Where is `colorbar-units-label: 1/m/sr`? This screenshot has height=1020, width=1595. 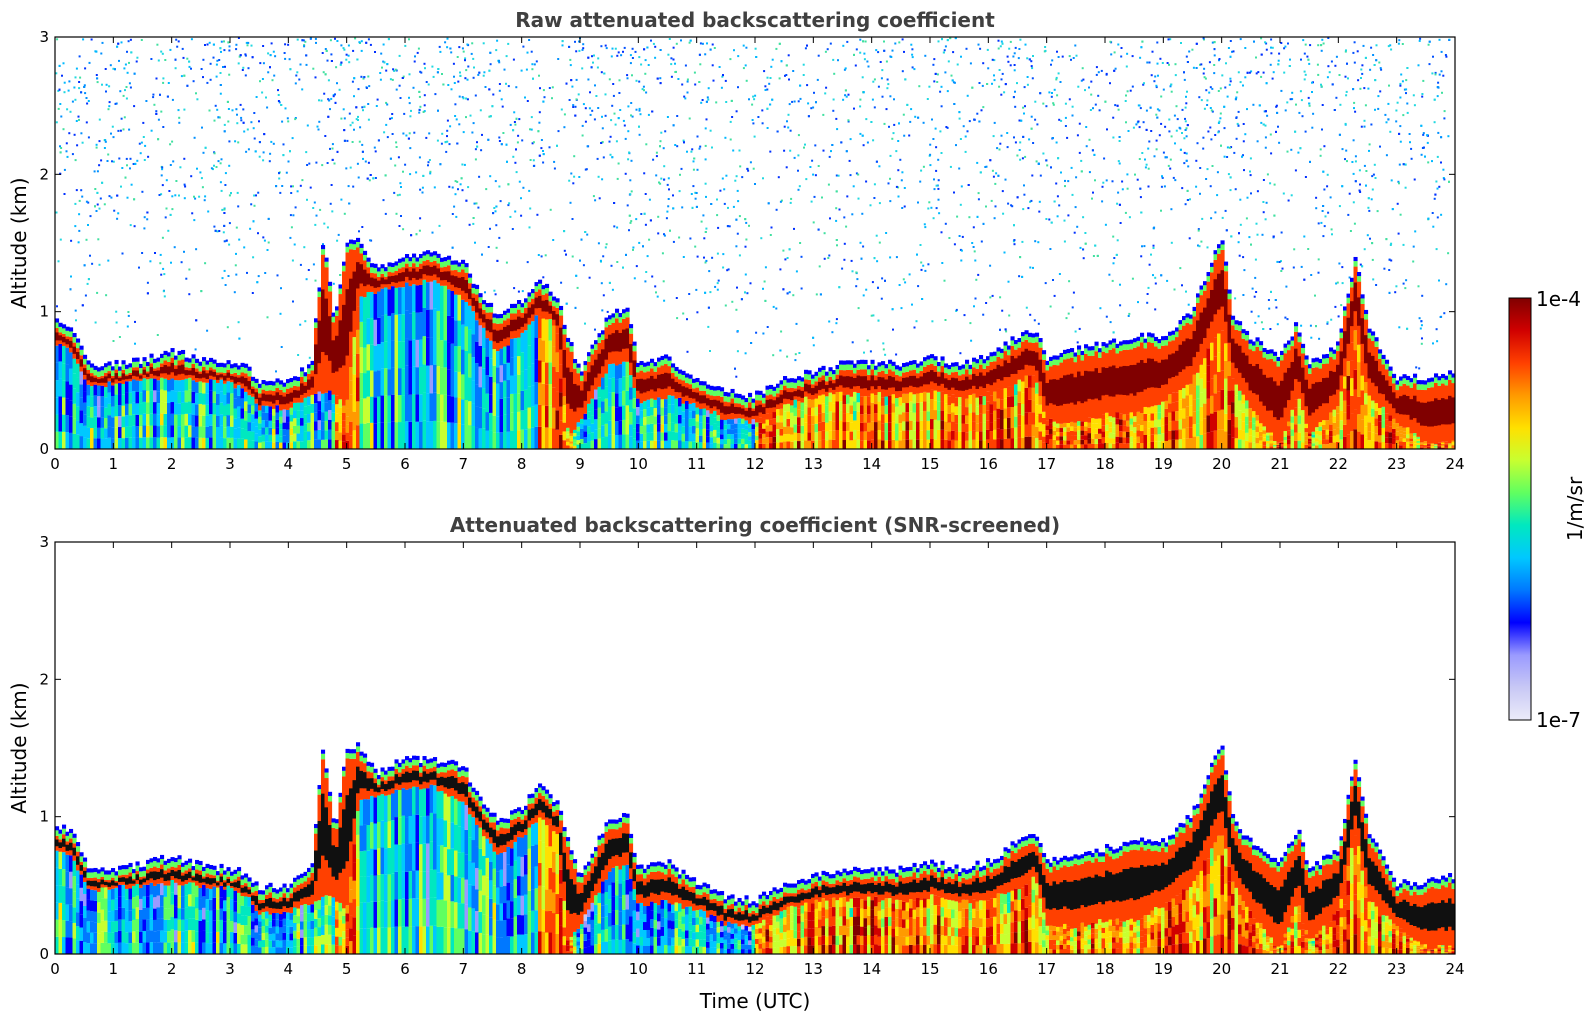
colorbar-units-label: 1/m/sr is located at coordinates (1575, 508).